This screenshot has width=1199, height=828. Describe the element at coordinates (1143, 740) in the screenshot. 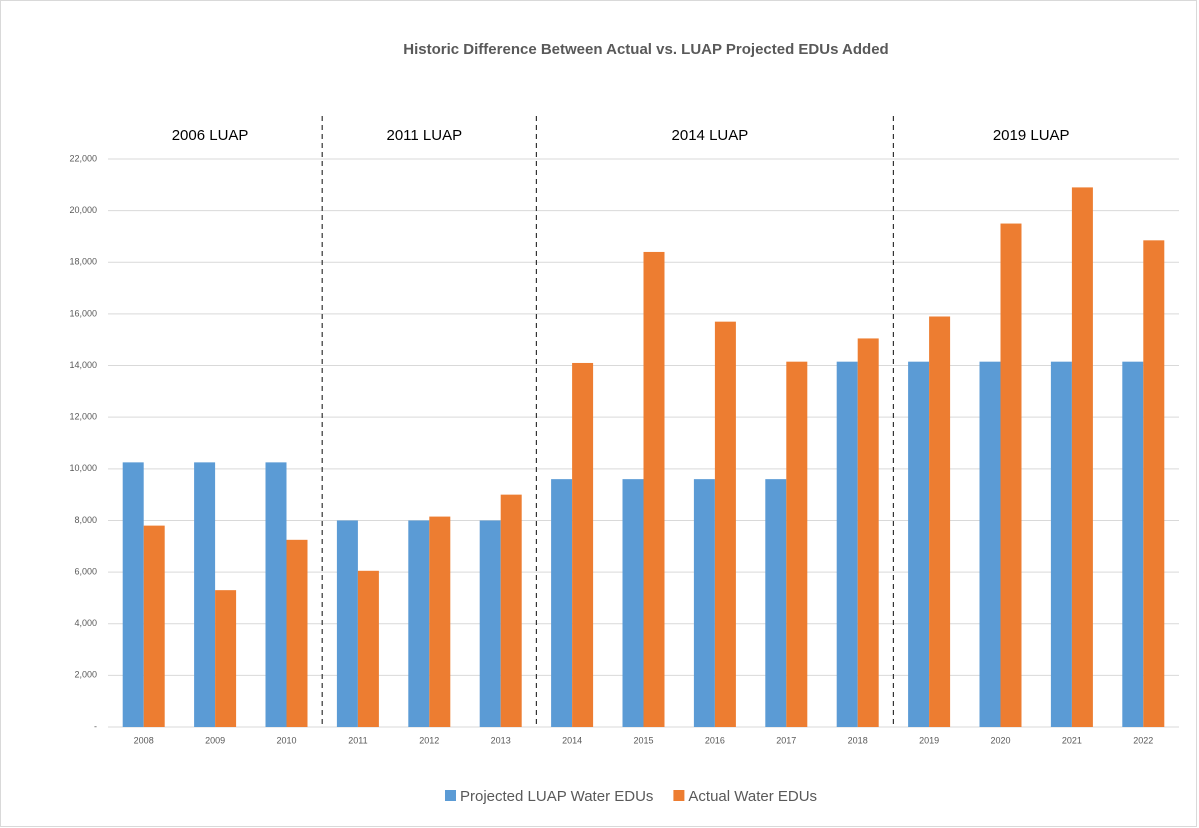

I see `x-tick-label: 2022` at that location.